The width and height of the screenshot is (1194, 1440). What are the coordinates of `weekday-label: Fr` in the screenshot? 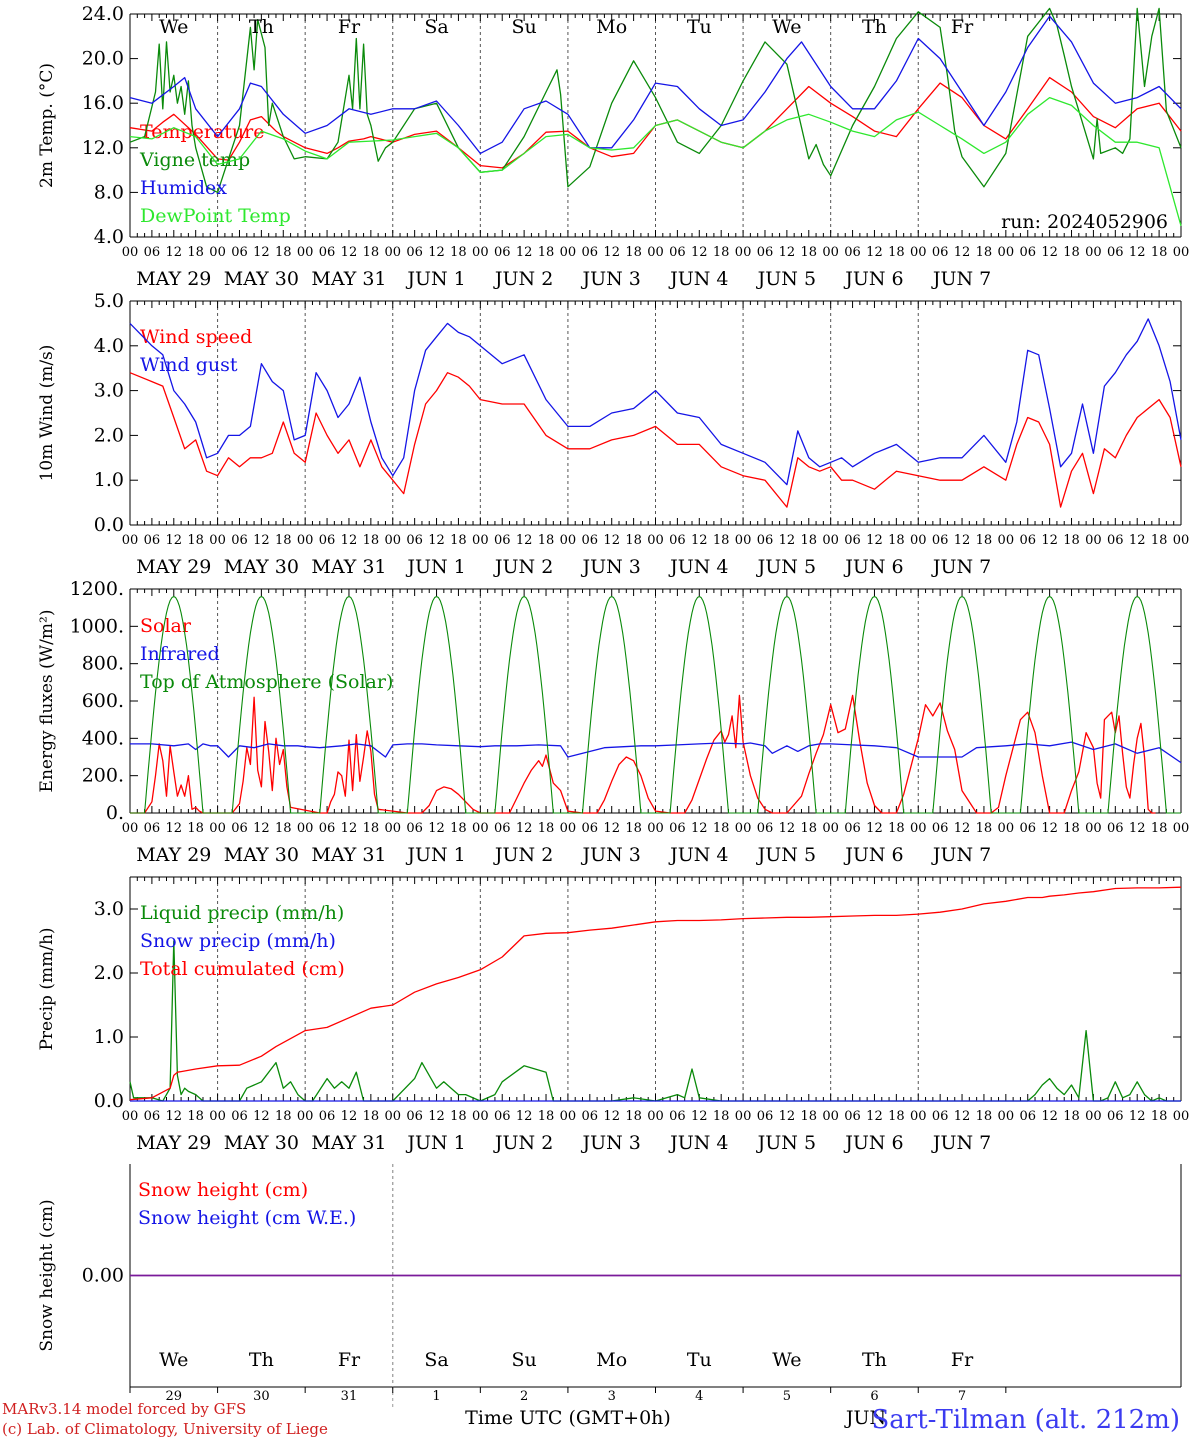 It's located at (349, 27).